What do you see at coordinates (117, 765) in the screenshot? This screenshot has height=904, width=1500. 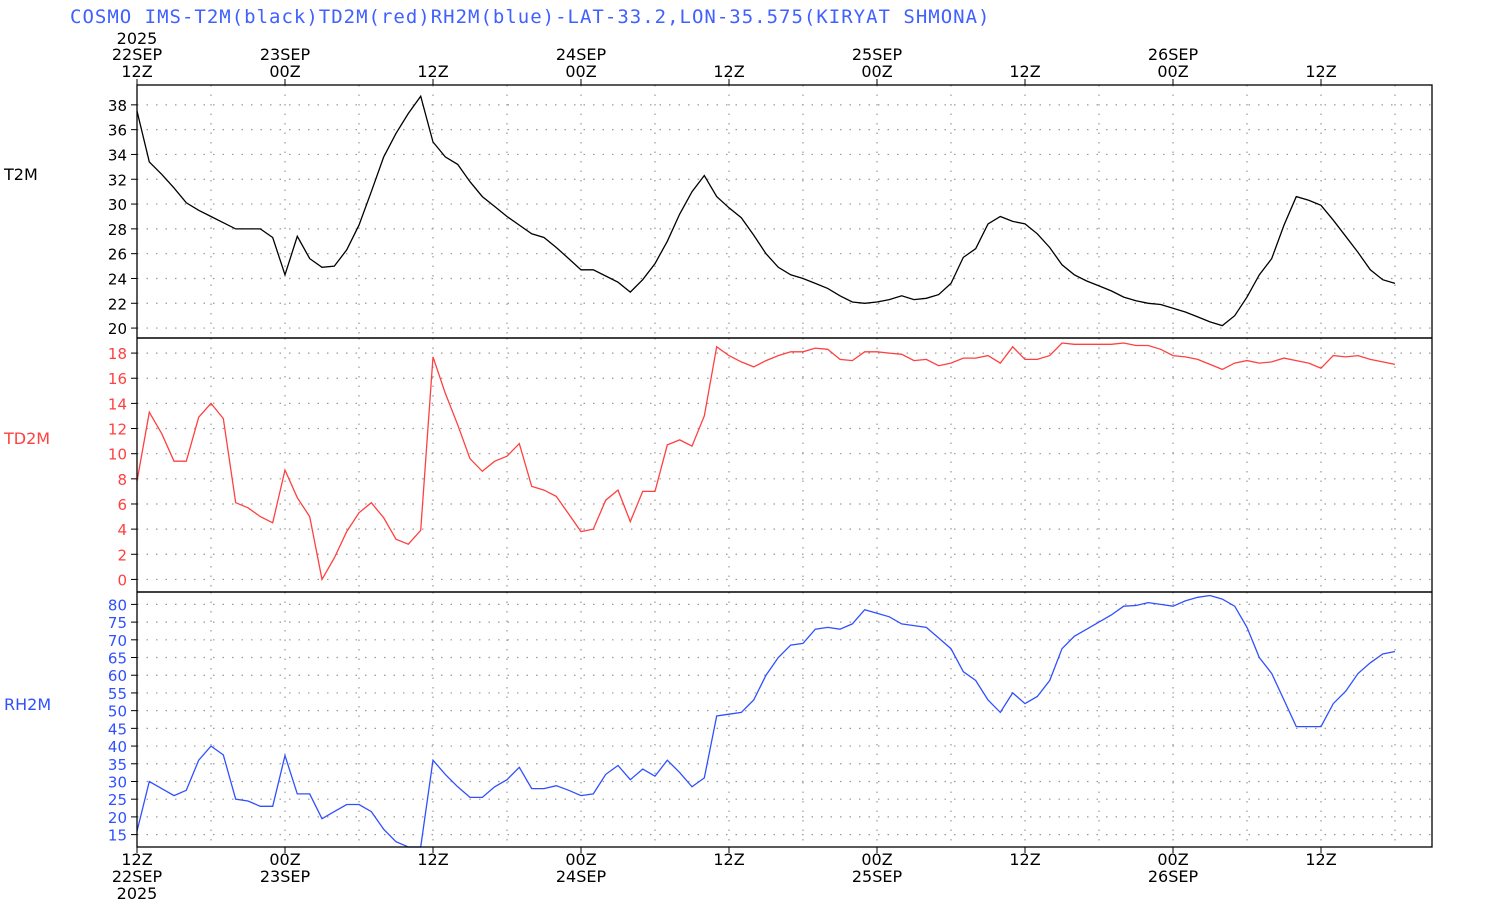 I see `y-tick-label: 35` at bounding box center [117, 765].